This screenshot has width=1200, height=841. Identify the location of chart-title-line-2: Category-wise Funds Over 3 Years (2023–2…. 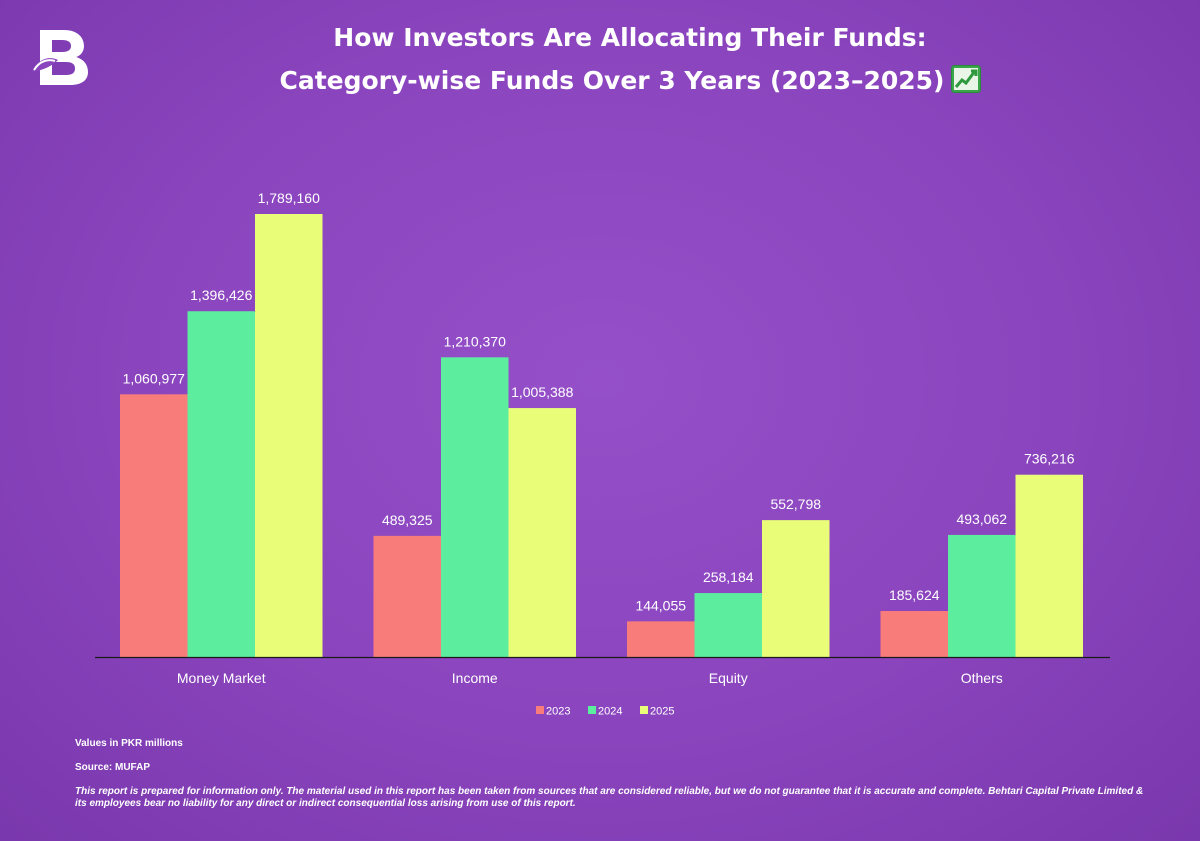
(630, 80).